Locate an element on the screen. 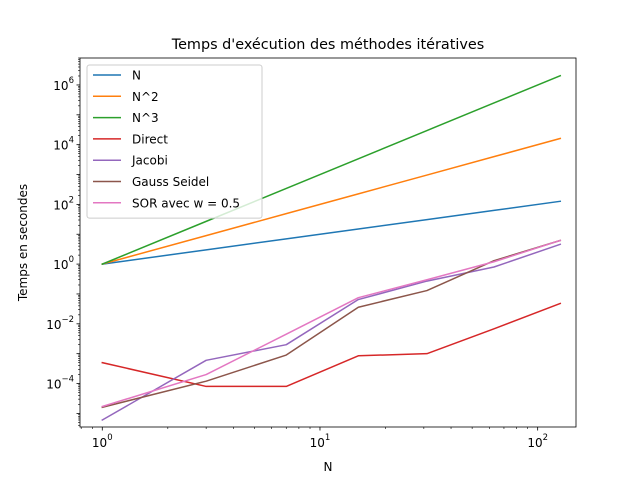 The height and width of the screenshot is (480, 640). y-tick-label-4: 10⁴ is located at coordinates (63, 144).